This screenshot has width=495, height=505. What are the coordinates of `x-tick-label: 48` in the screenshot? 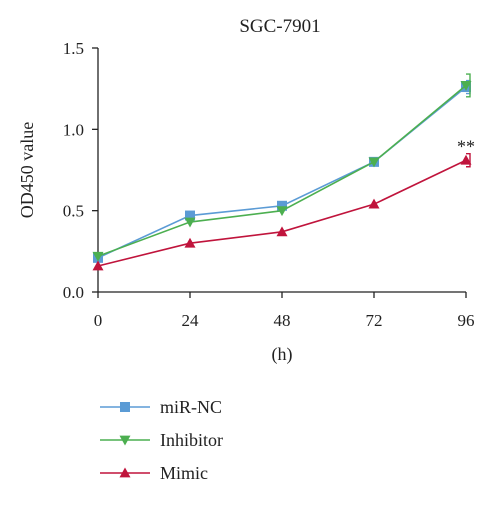 It's located at (282, 320).